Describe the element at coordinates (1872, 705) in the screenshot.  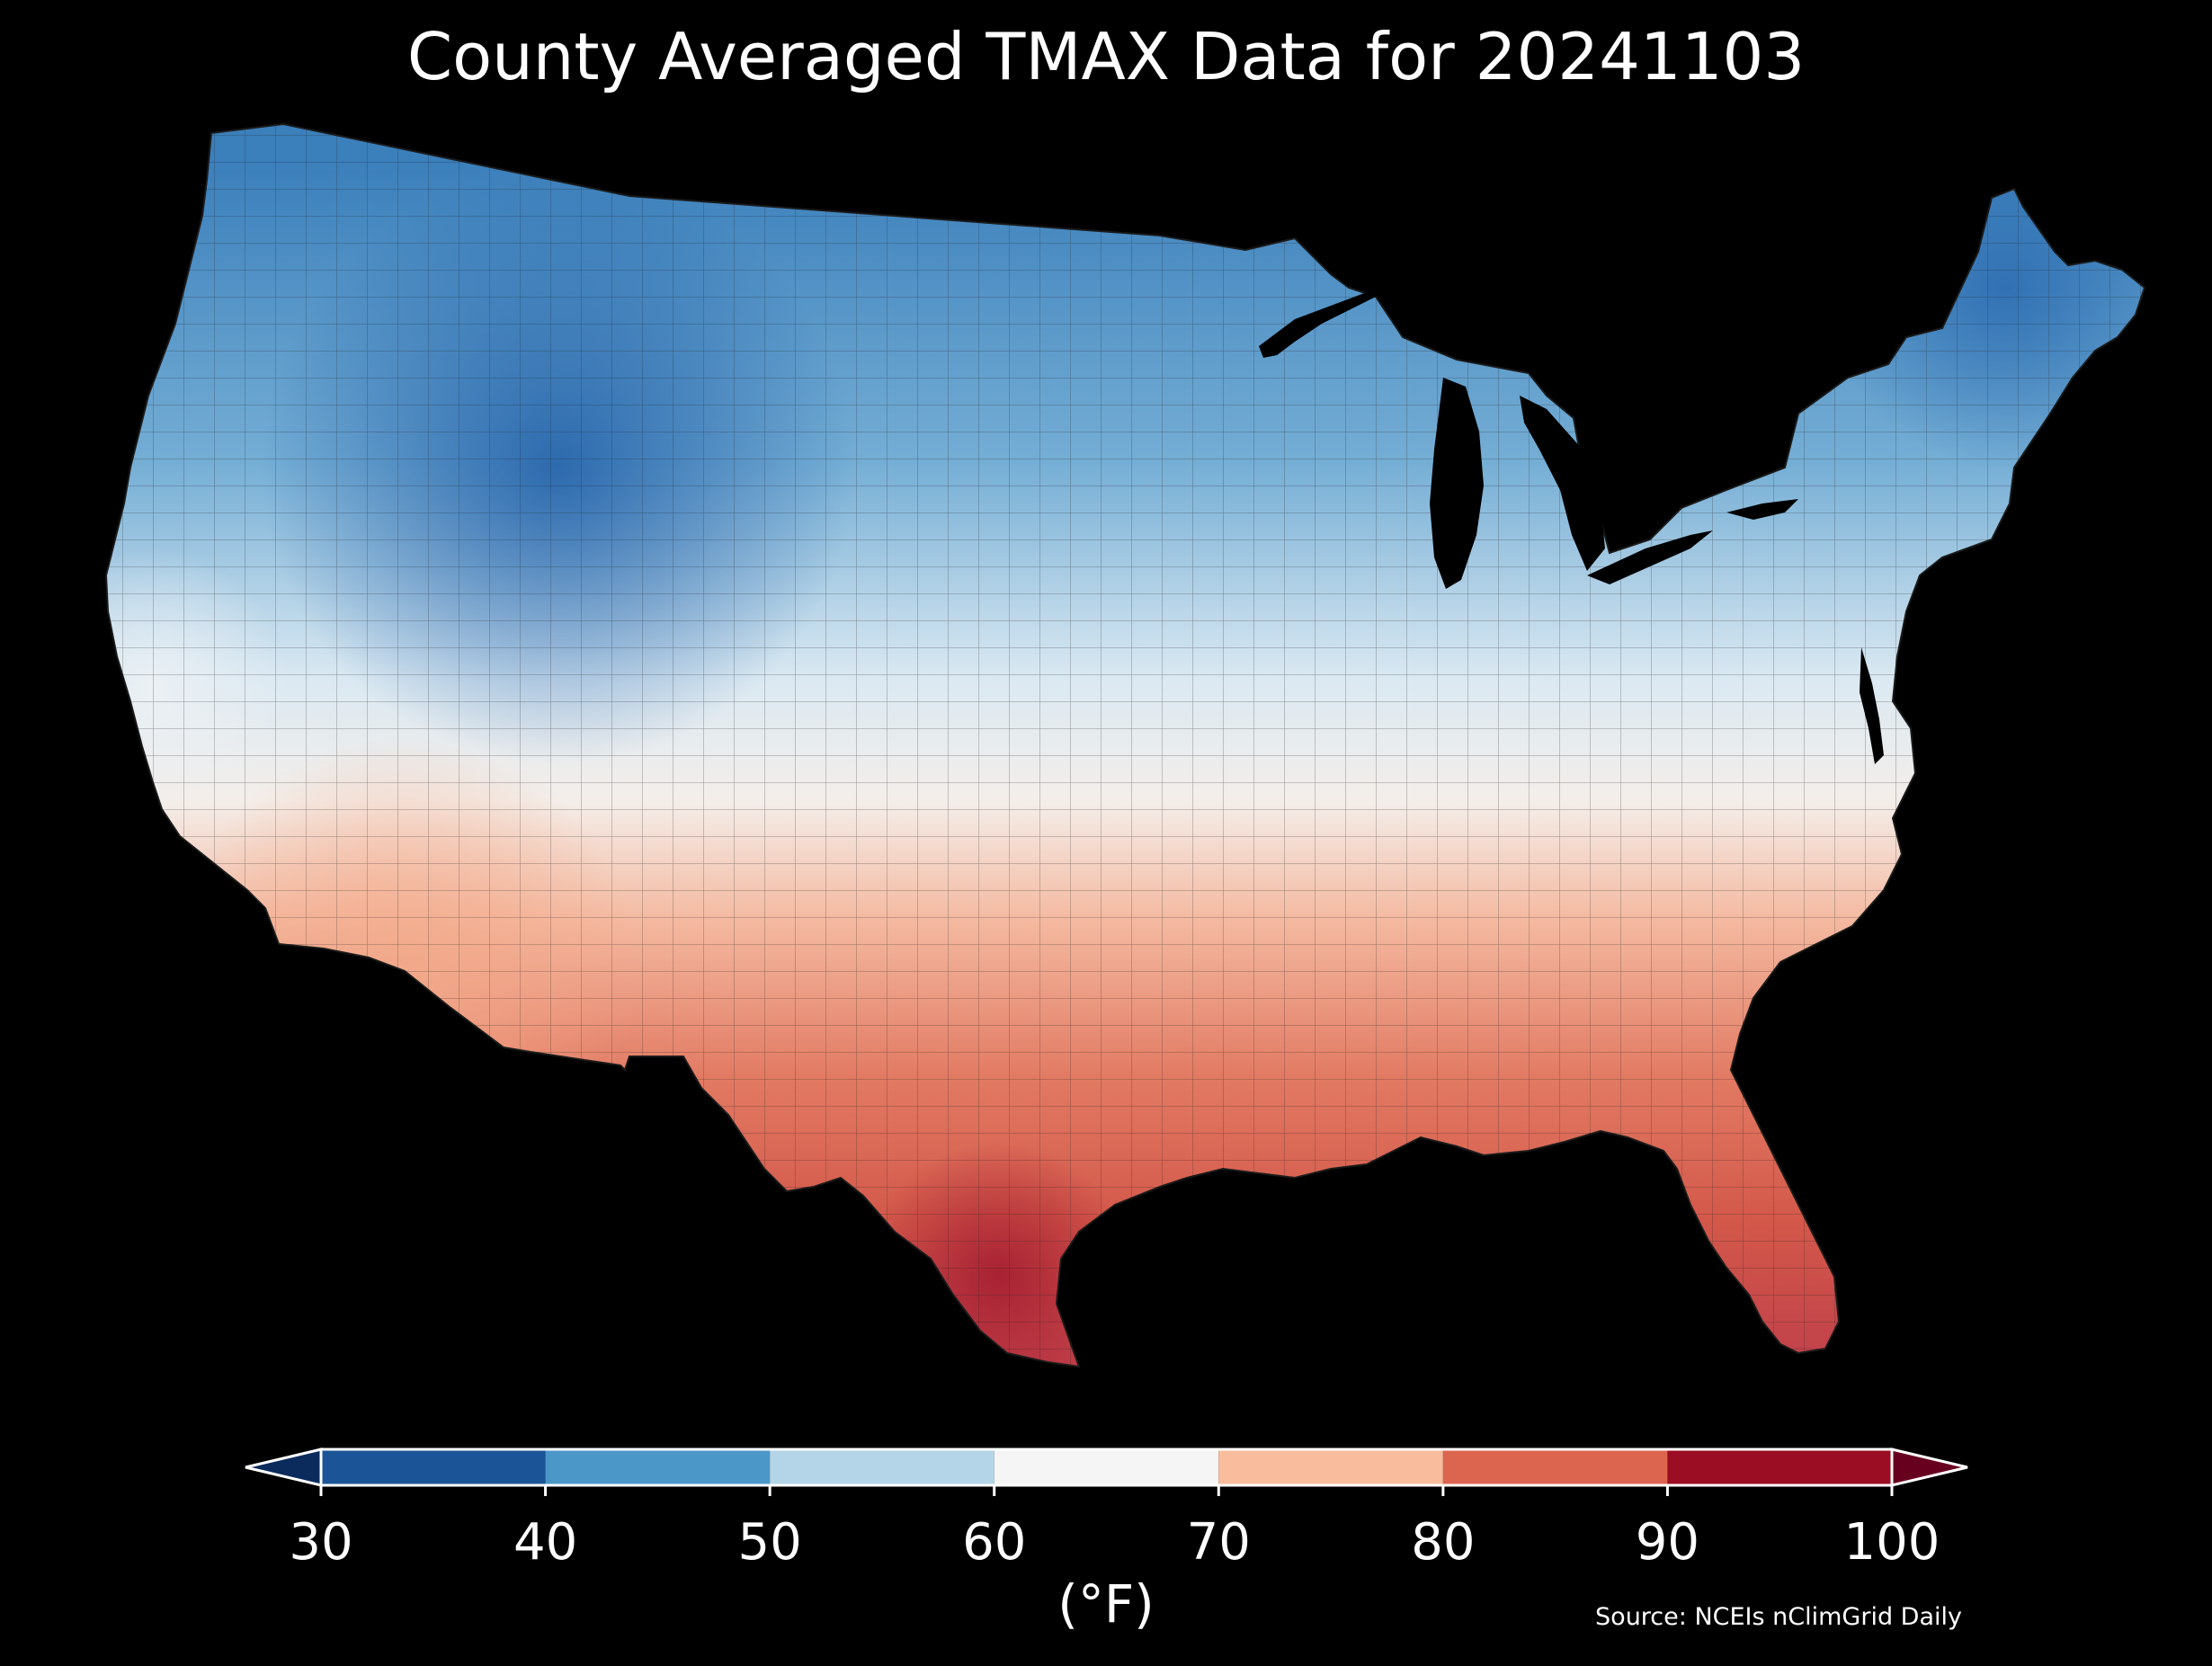
I see `chesapeake-bay` at that location.